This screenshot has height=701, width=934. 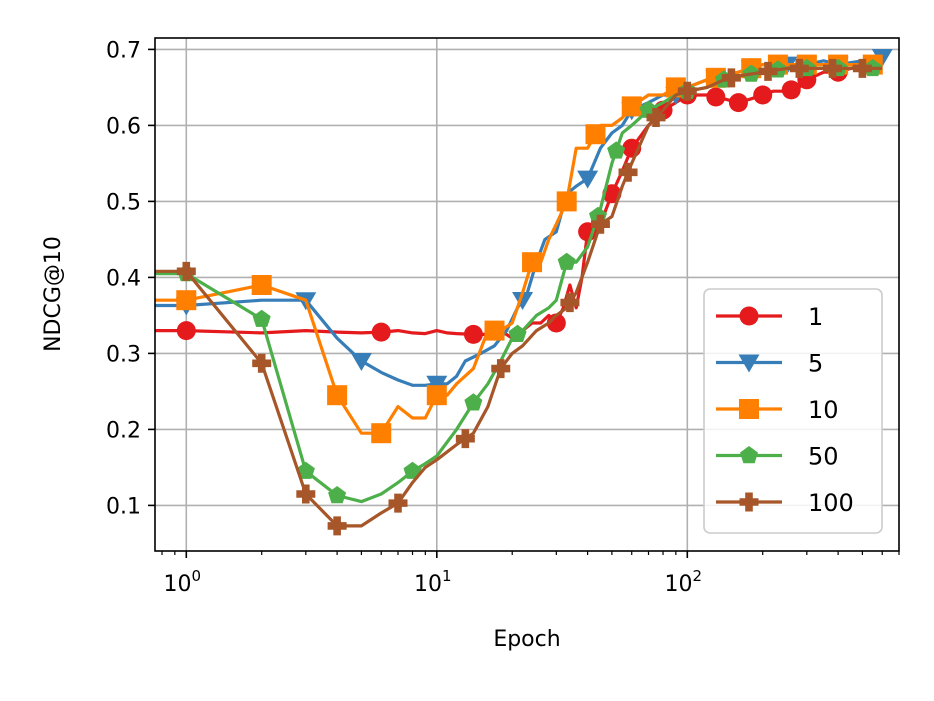 What do you see at coordinates (526, 639) in the screenshot?
I see `x-axis-title: Epoch` at bounding box center [526, 639].